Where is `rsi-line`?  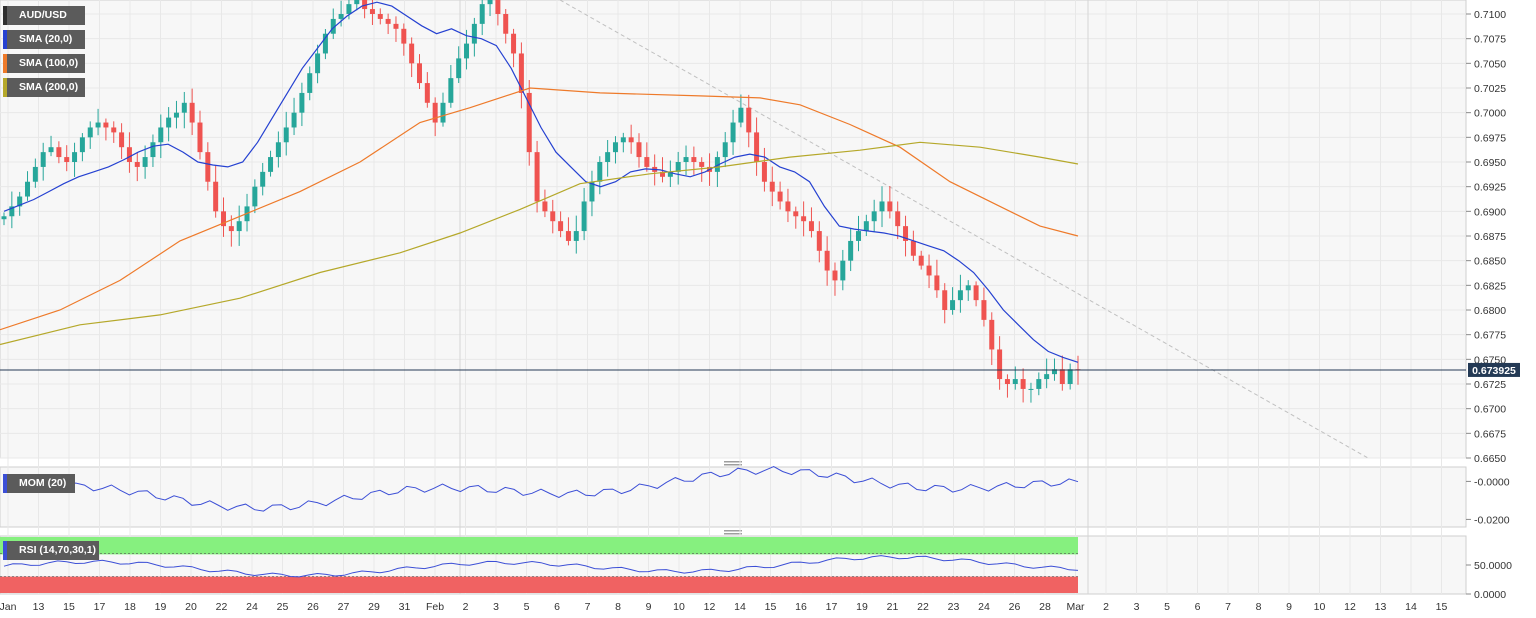 rsi-line is located at coordinates (541, 566).